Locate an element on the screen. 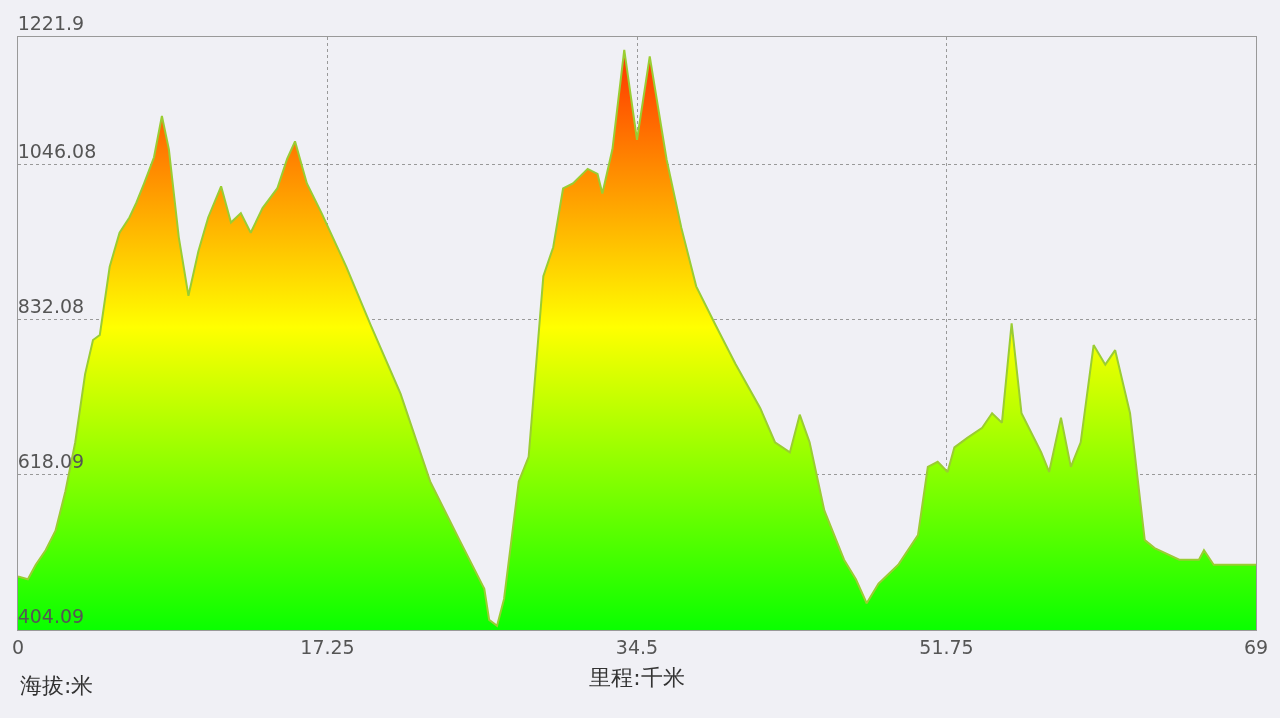  x-axis-title: 里程:千米 is located at coordinates (637, 677).